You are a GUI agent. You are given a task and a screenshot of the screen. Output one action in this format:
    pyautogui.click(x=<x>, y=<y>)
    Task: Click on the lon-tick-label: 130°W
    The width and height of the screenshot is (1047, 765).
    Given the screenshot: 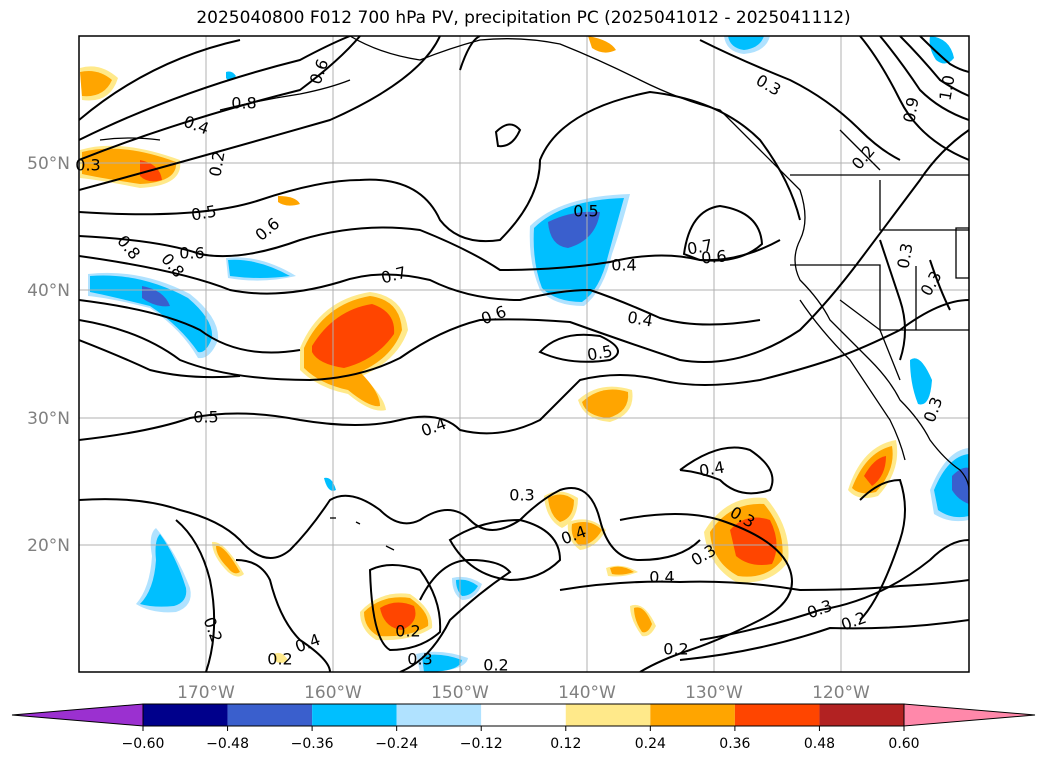 What is the action you would take?
    pyautogui.click(x=714, y=693)
    